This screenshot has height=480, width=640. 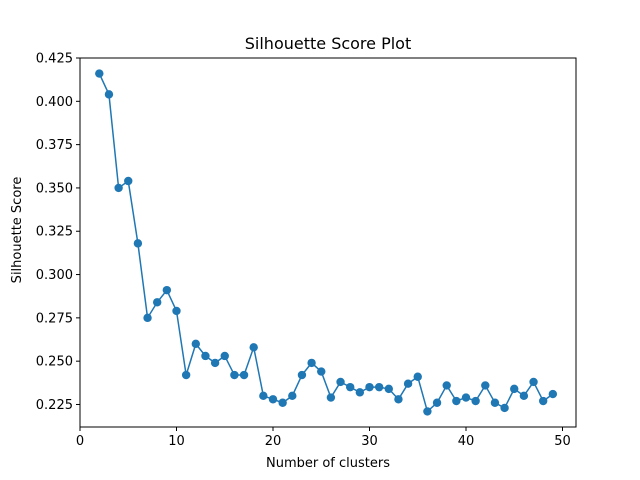 I want to click on y-tick-label: 0.425, so click(x=54, y=59).